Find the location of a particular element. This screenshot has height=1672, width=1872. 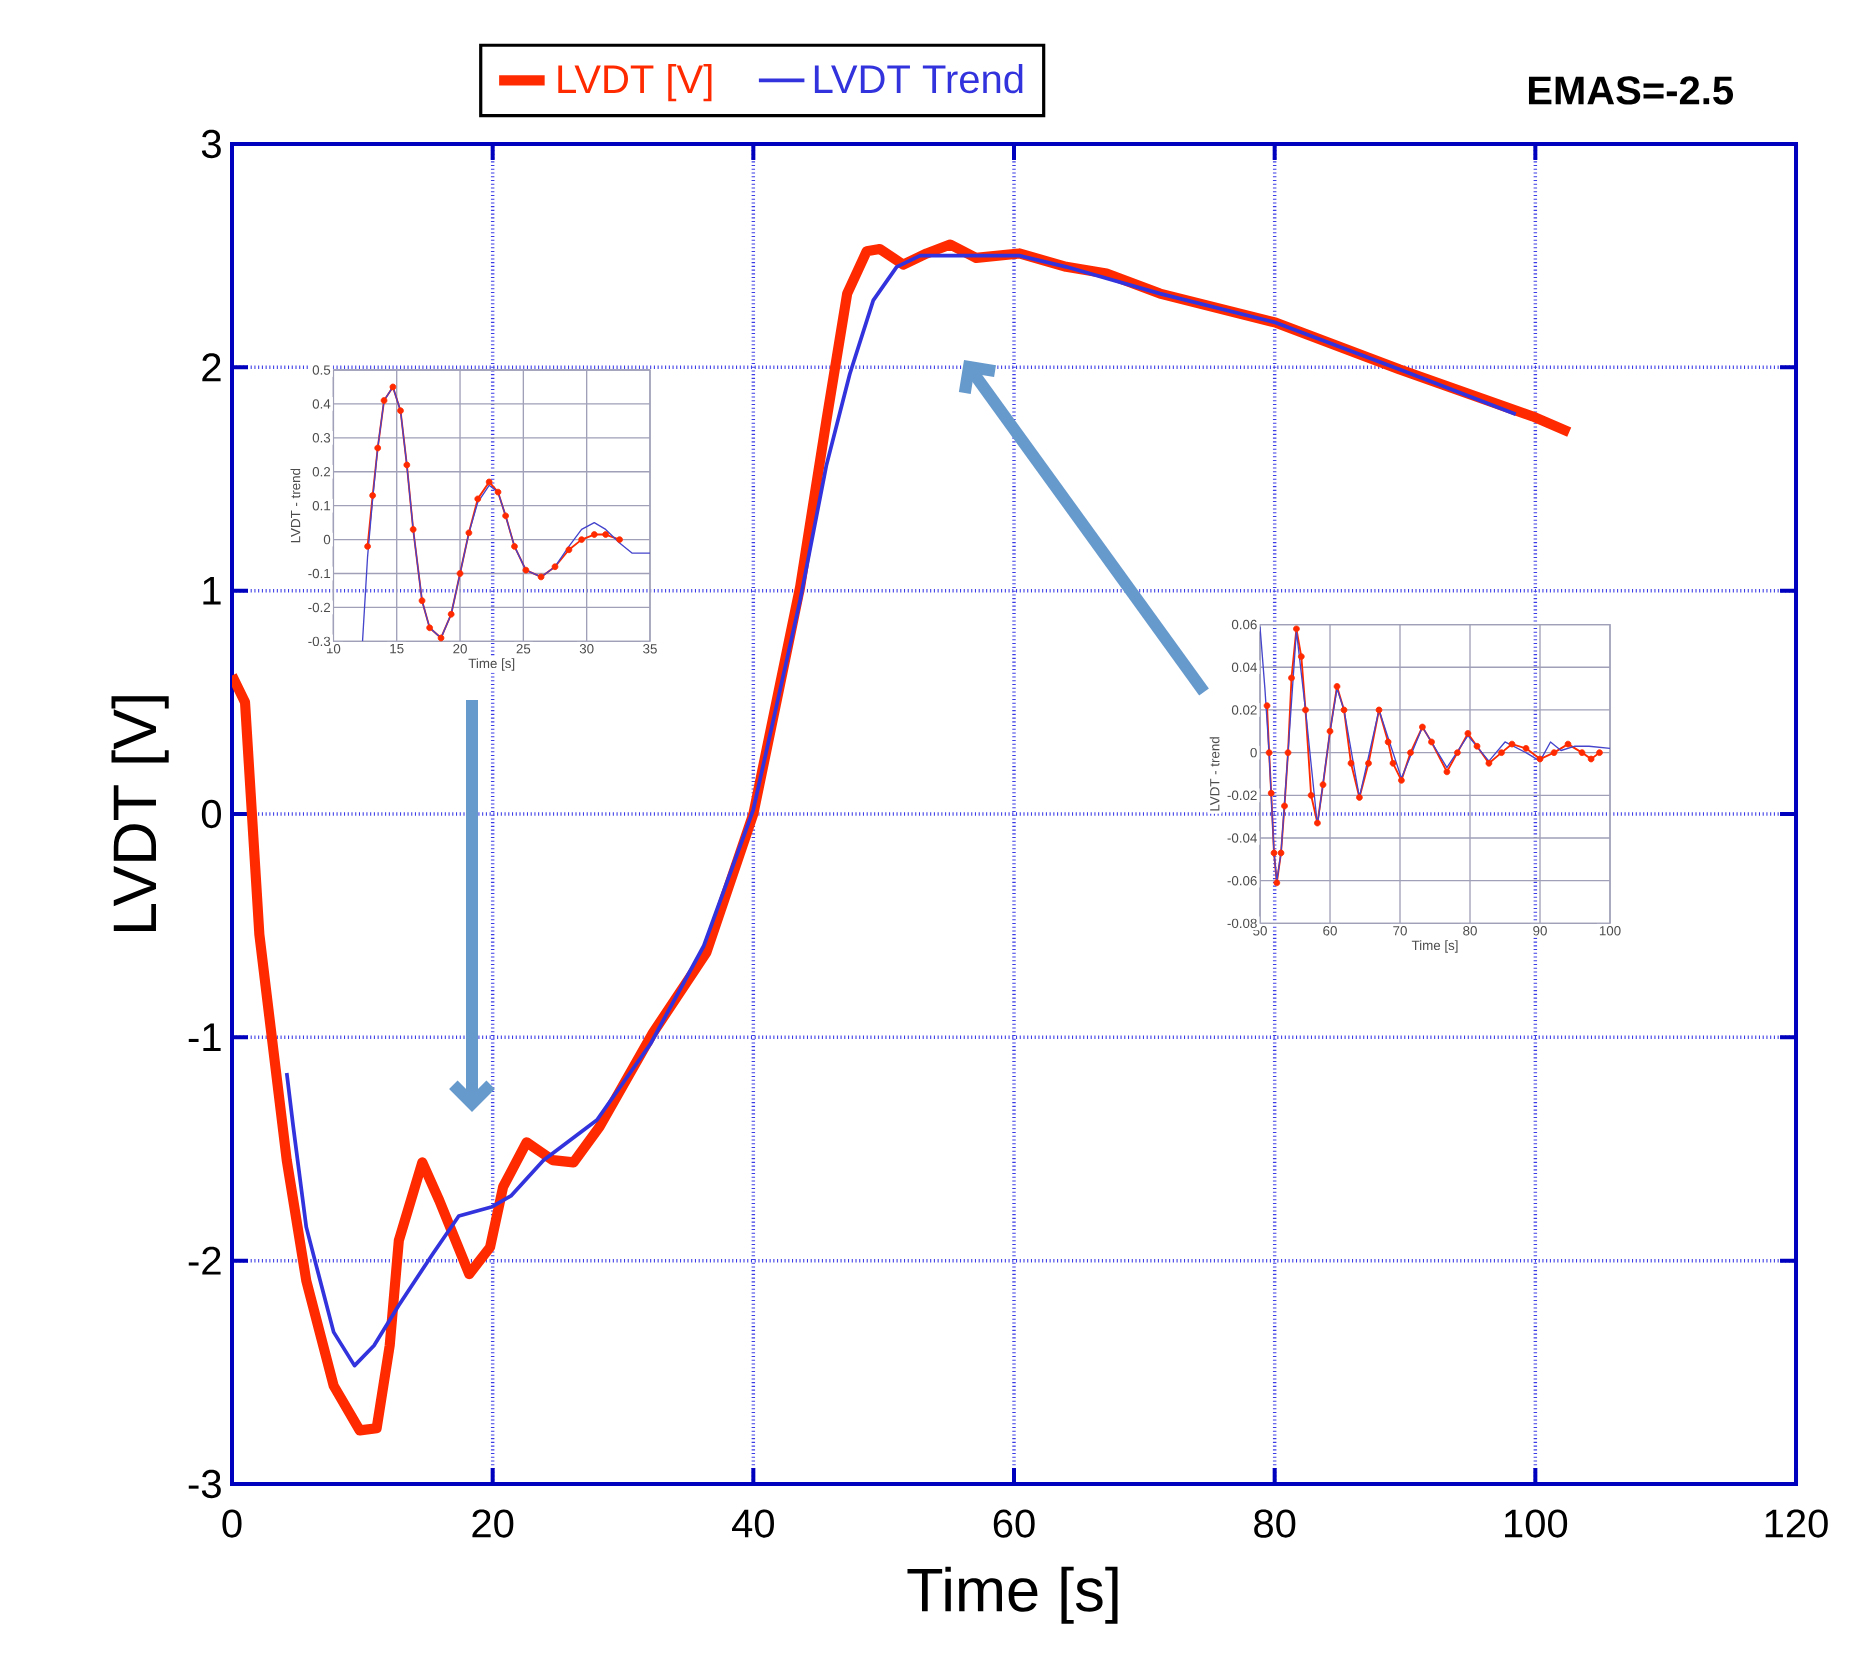

y-axis-title: LVDT [V] is located at coordinates (140, 814).